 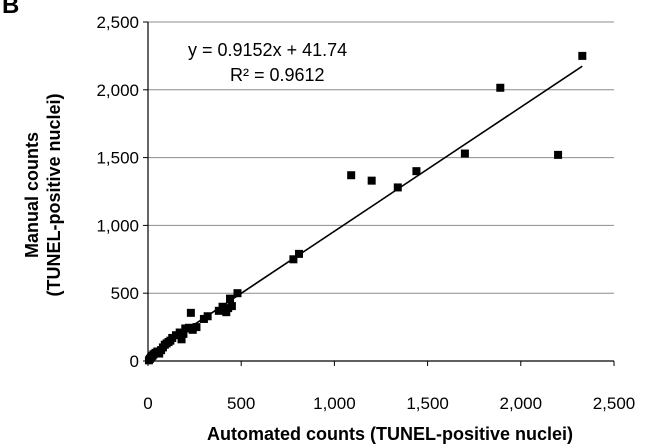 I want to click on y-tick-label: 500, so click(x=125, y=293).